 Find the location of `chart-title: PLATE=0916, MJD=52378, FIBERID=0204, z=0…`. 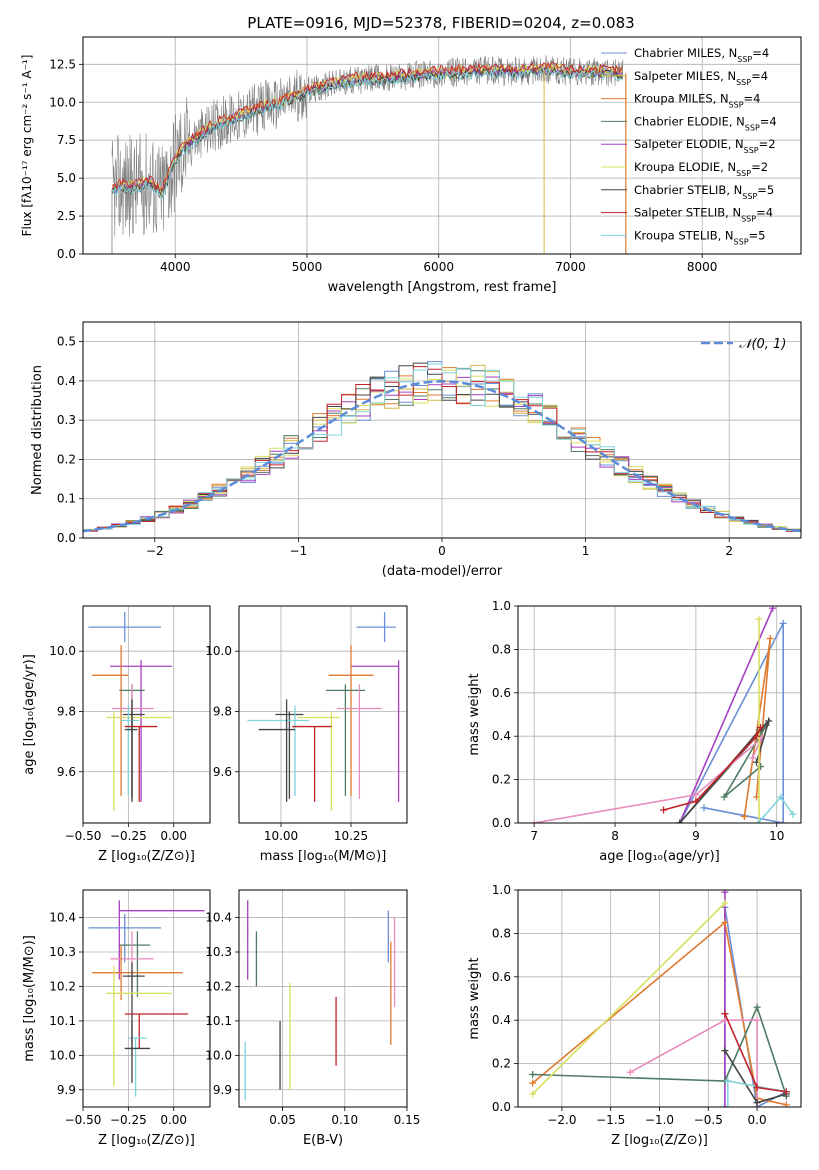

chart-title: PLATE=0916, MJD=52378, FIBERID=0204, z=0… is located at coordinates (440, 23).